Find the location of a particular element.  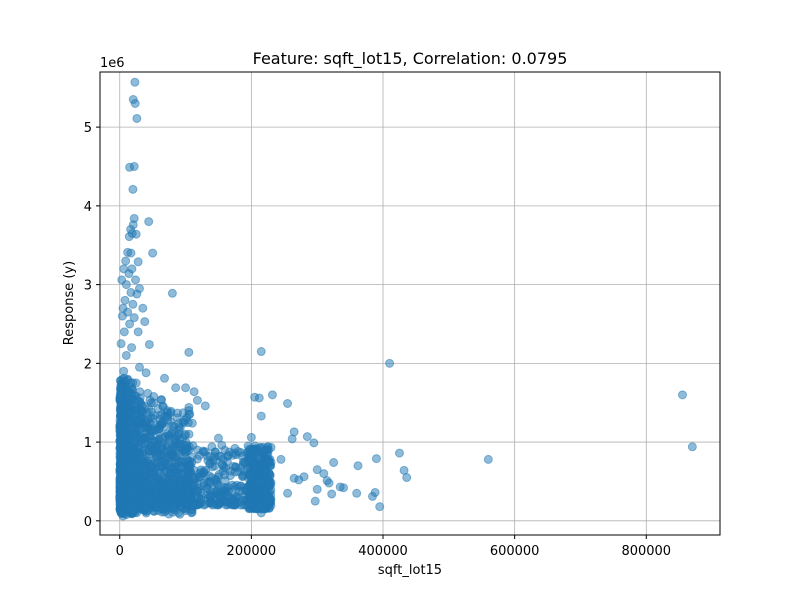

x-tick-label: 0 is located at coordinates (120, 551).